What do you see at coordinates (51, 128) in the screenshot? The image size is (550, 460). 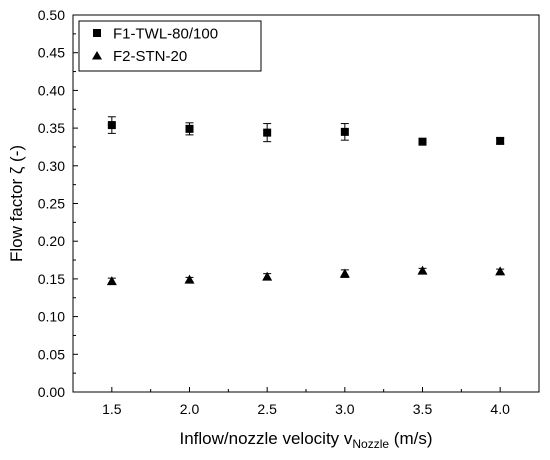 I see `y-tick-label: 0.35` at bounding box center [51, 128].